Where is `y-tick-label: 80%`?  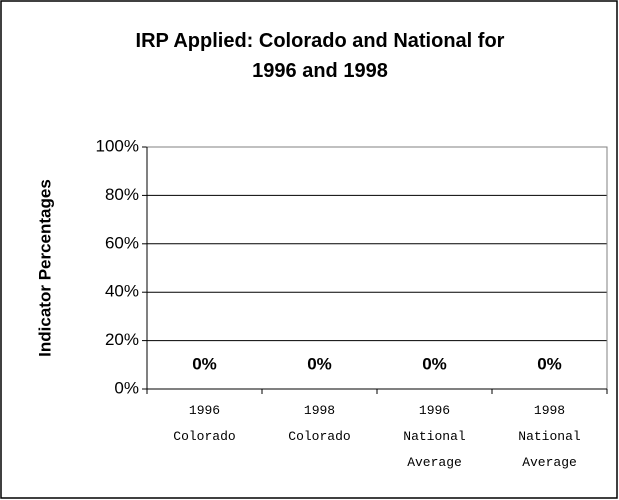
y-tick-label: 80% is located at coordinates (122, 194).